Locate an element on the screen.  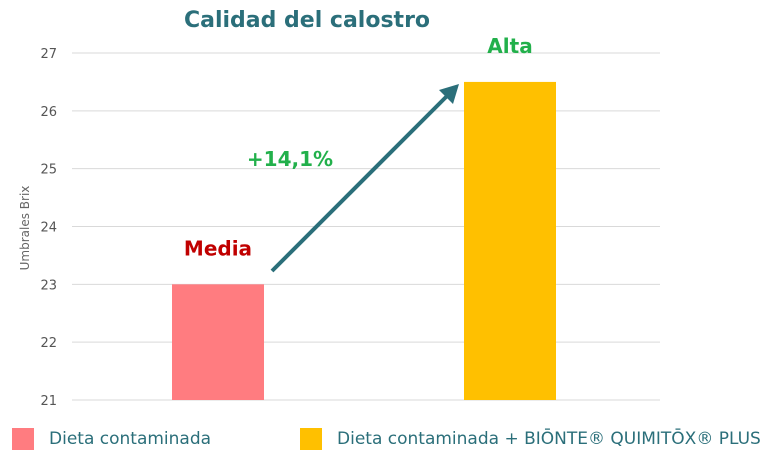
y-tick-label: 21 is located at coordinates (48, 401).